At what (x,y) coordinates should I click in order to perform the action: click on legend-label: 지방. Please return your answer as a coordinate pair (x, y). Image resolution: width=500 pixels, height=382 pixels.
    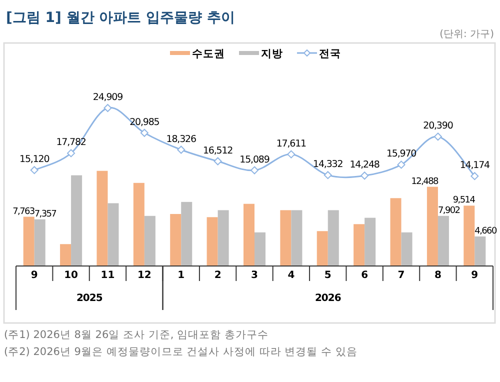
    Looking at the image, I should click on (271, 54).